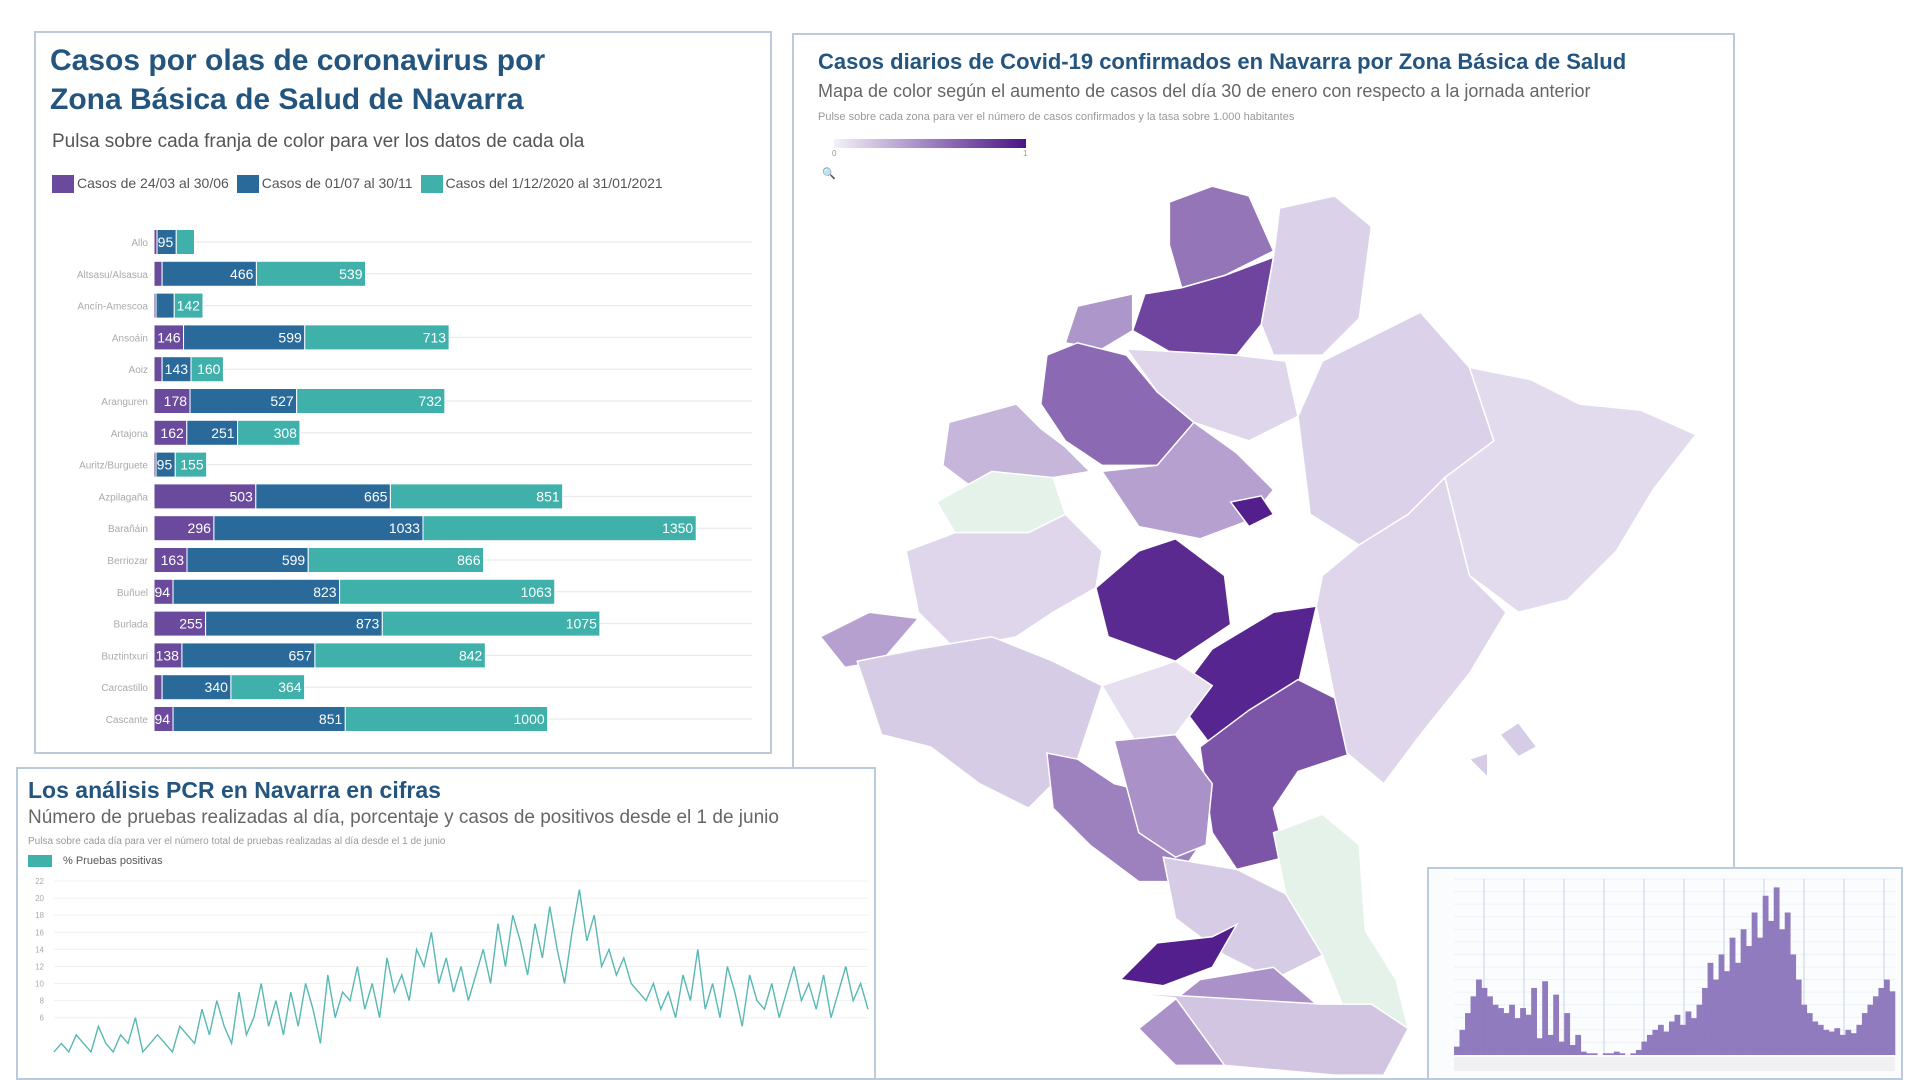 The height and width of the screenshot is (1080, 1920). What do you see at coordinates (140, 184) in the screenshot?
I see `legend-wave1: Casos de 24/03 al 30/06` at bounding box center [140, 184].